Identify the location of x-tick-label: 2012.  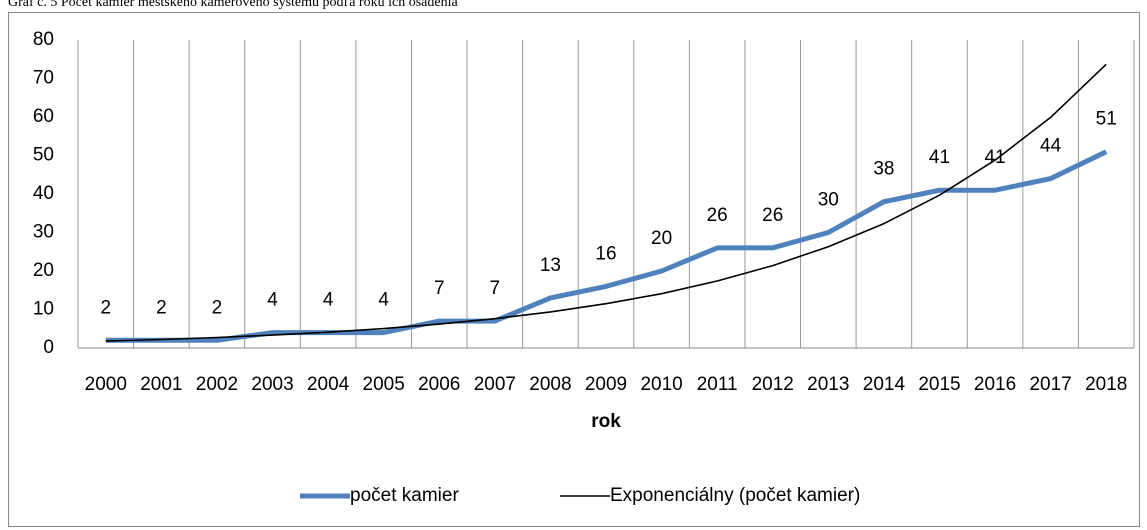
(773, 384).